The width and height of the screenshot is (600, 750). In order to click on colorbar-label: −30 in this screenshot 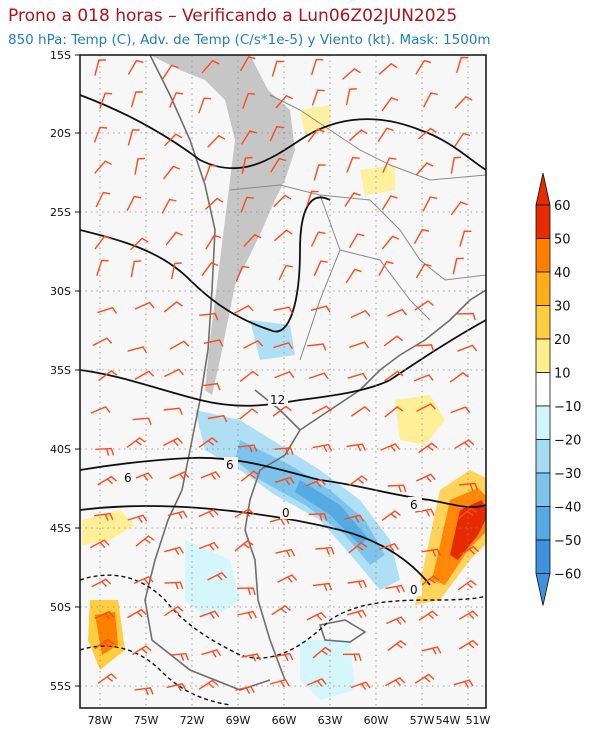, I will do `click(567, 474)`.